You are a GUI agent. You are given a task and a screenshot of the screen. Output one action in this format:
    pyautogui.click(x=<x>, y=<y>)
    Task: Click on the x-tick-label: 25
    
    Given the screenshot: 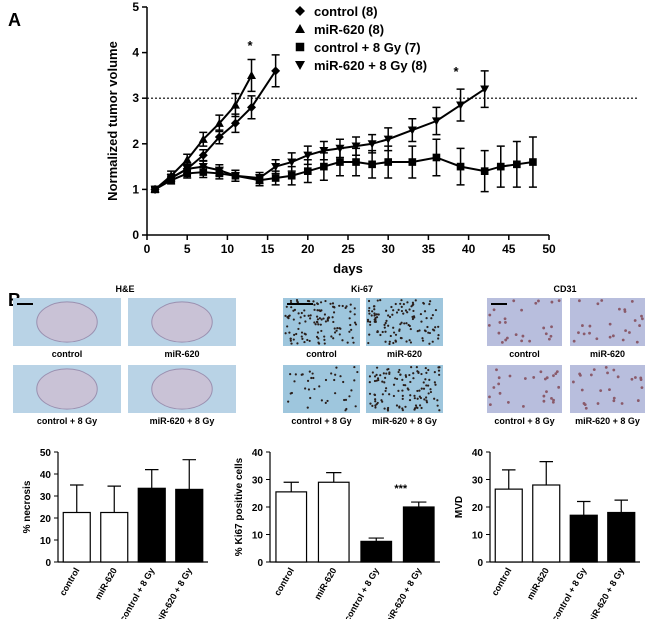 What is the action you would take?
    pyautogui.click(x=348, y=249)
    